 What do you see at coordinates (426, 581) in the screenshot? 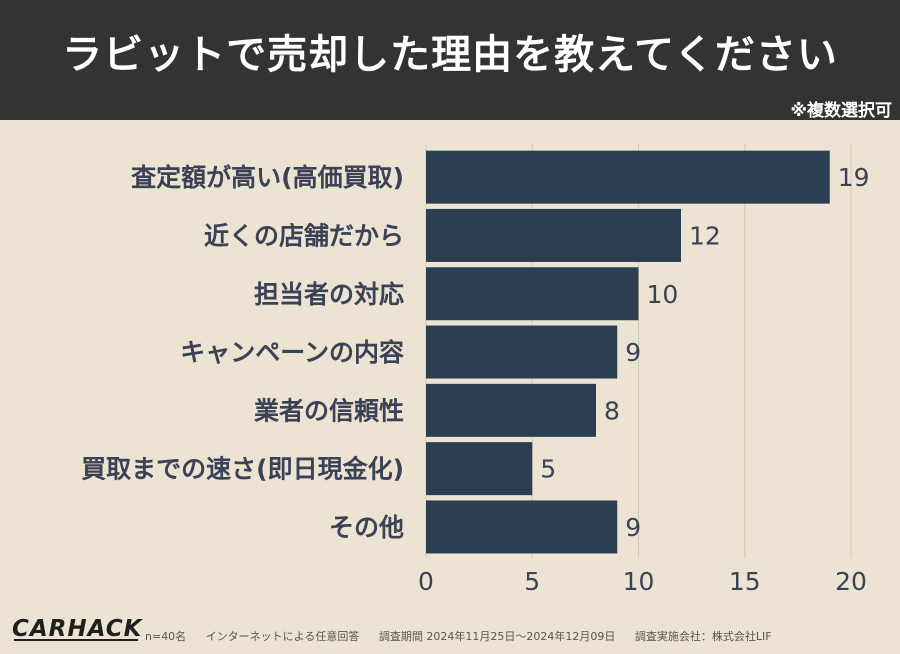
I see `x-tick-label: 0` at bounding box center [426, 581].